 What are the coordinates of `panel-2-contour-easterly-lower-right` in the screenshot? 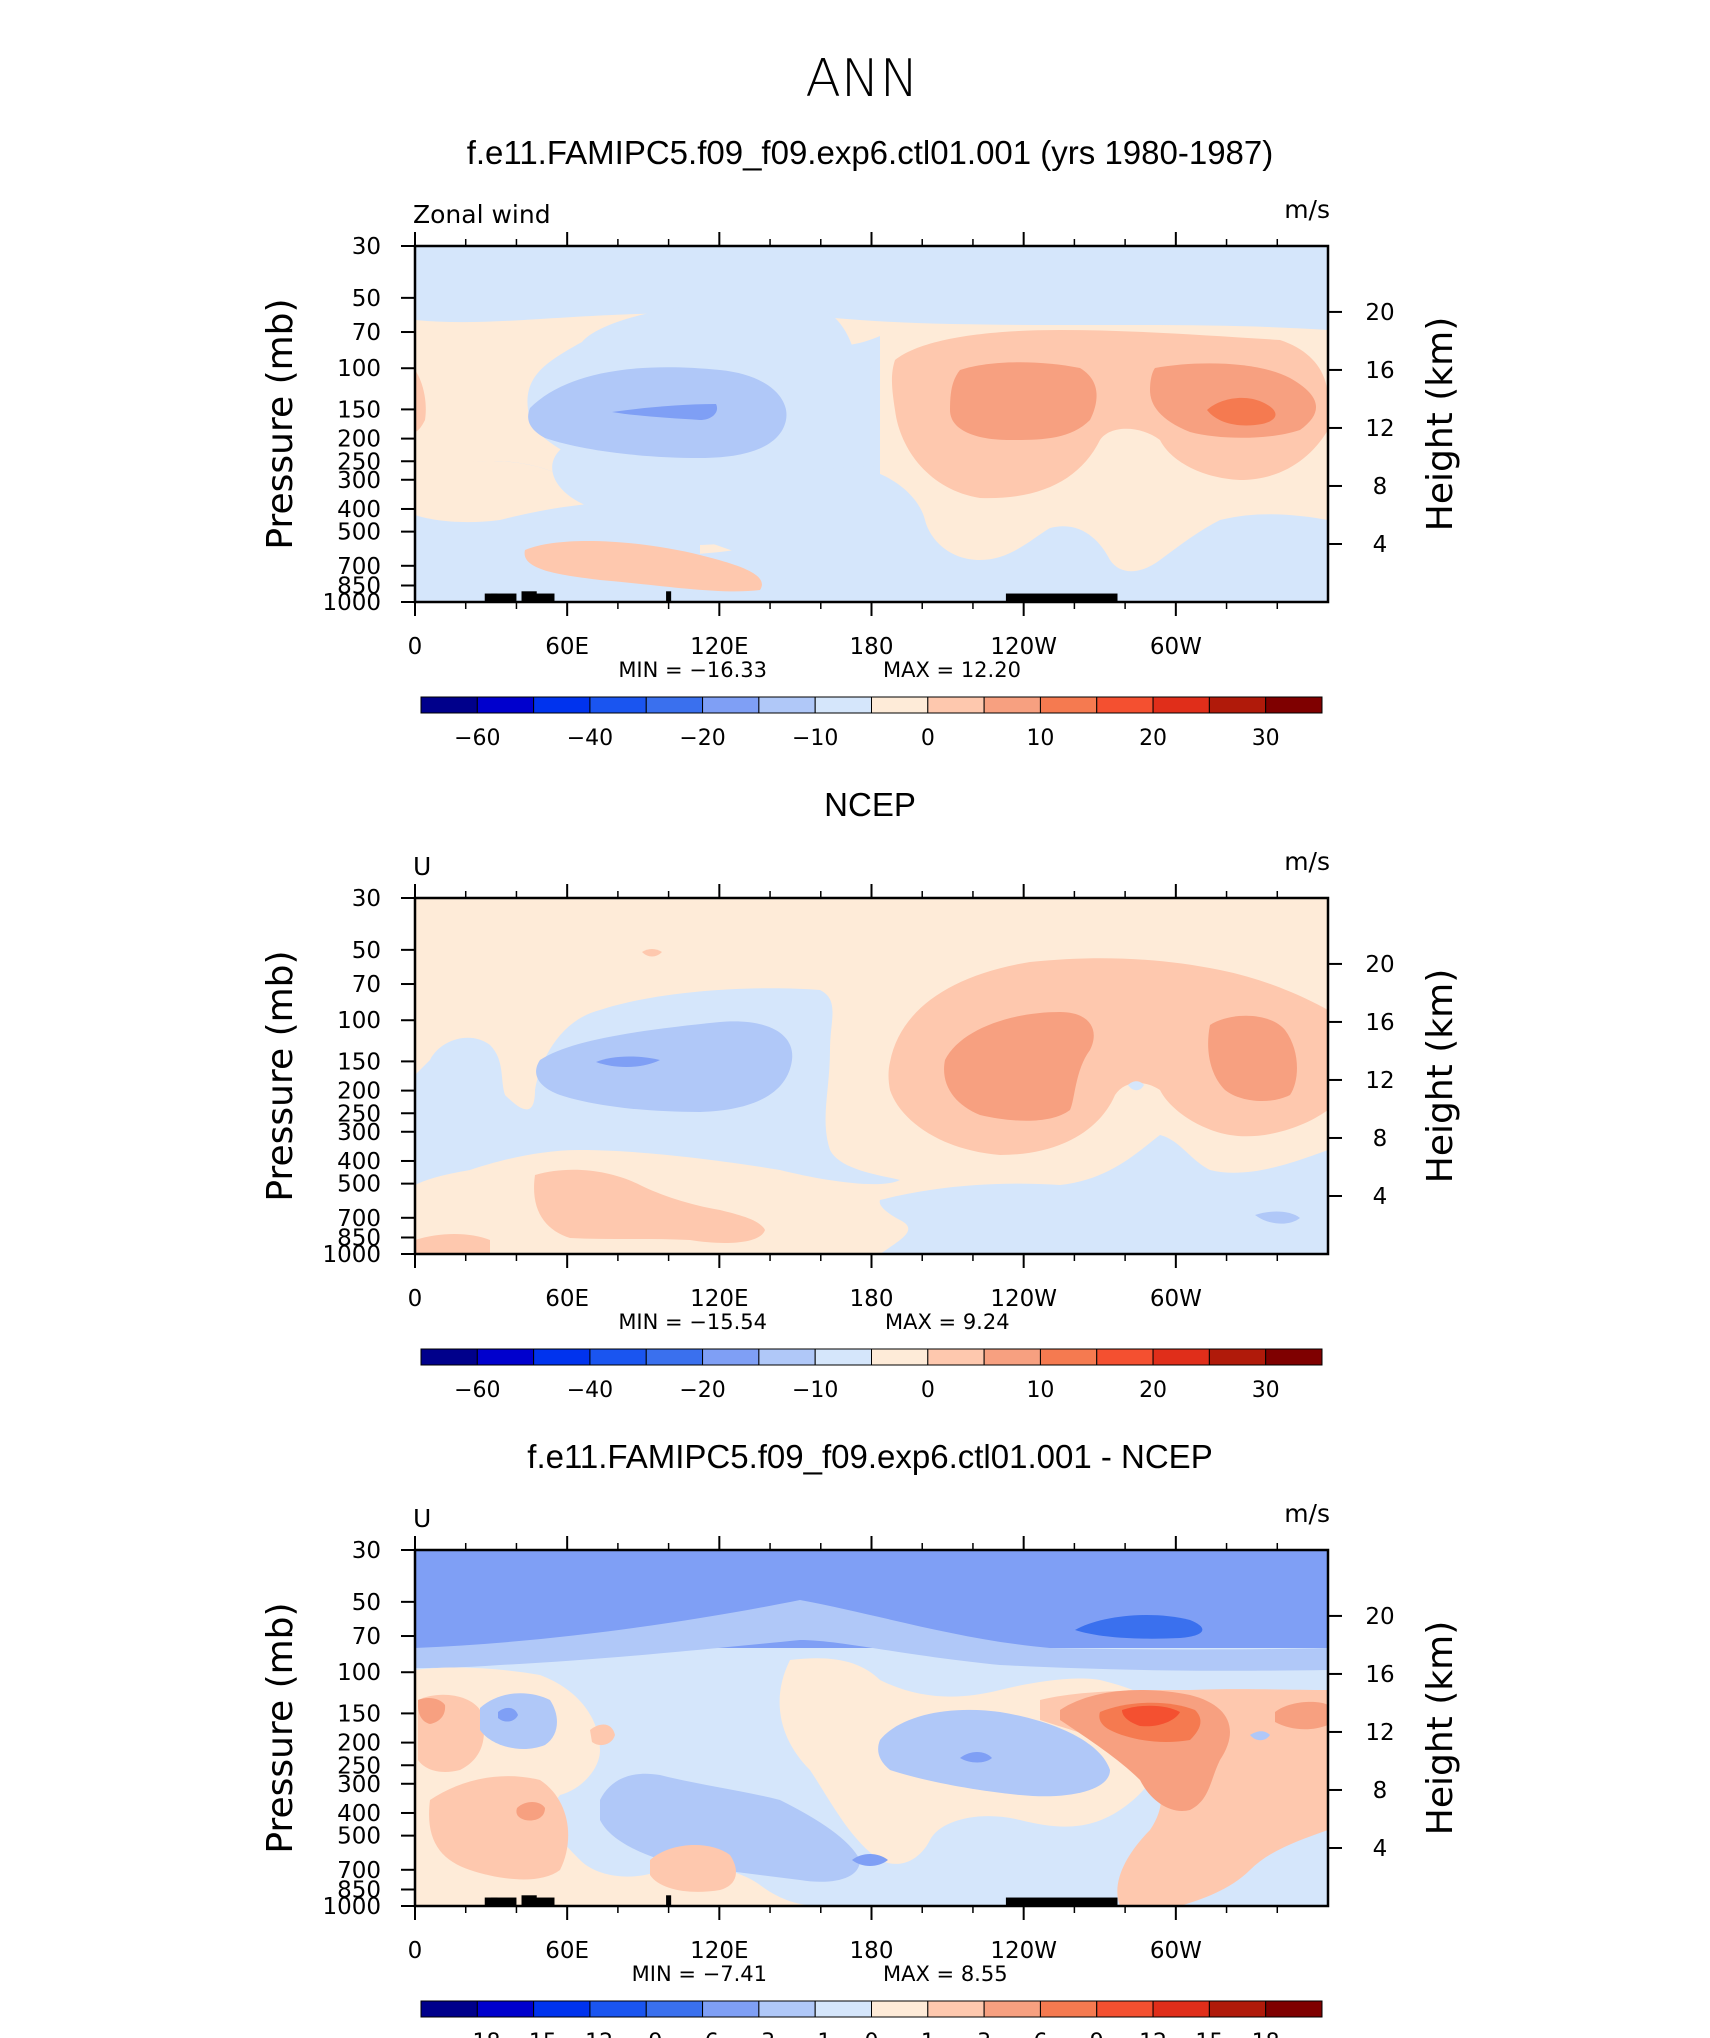 It's located at (1103, 1194).